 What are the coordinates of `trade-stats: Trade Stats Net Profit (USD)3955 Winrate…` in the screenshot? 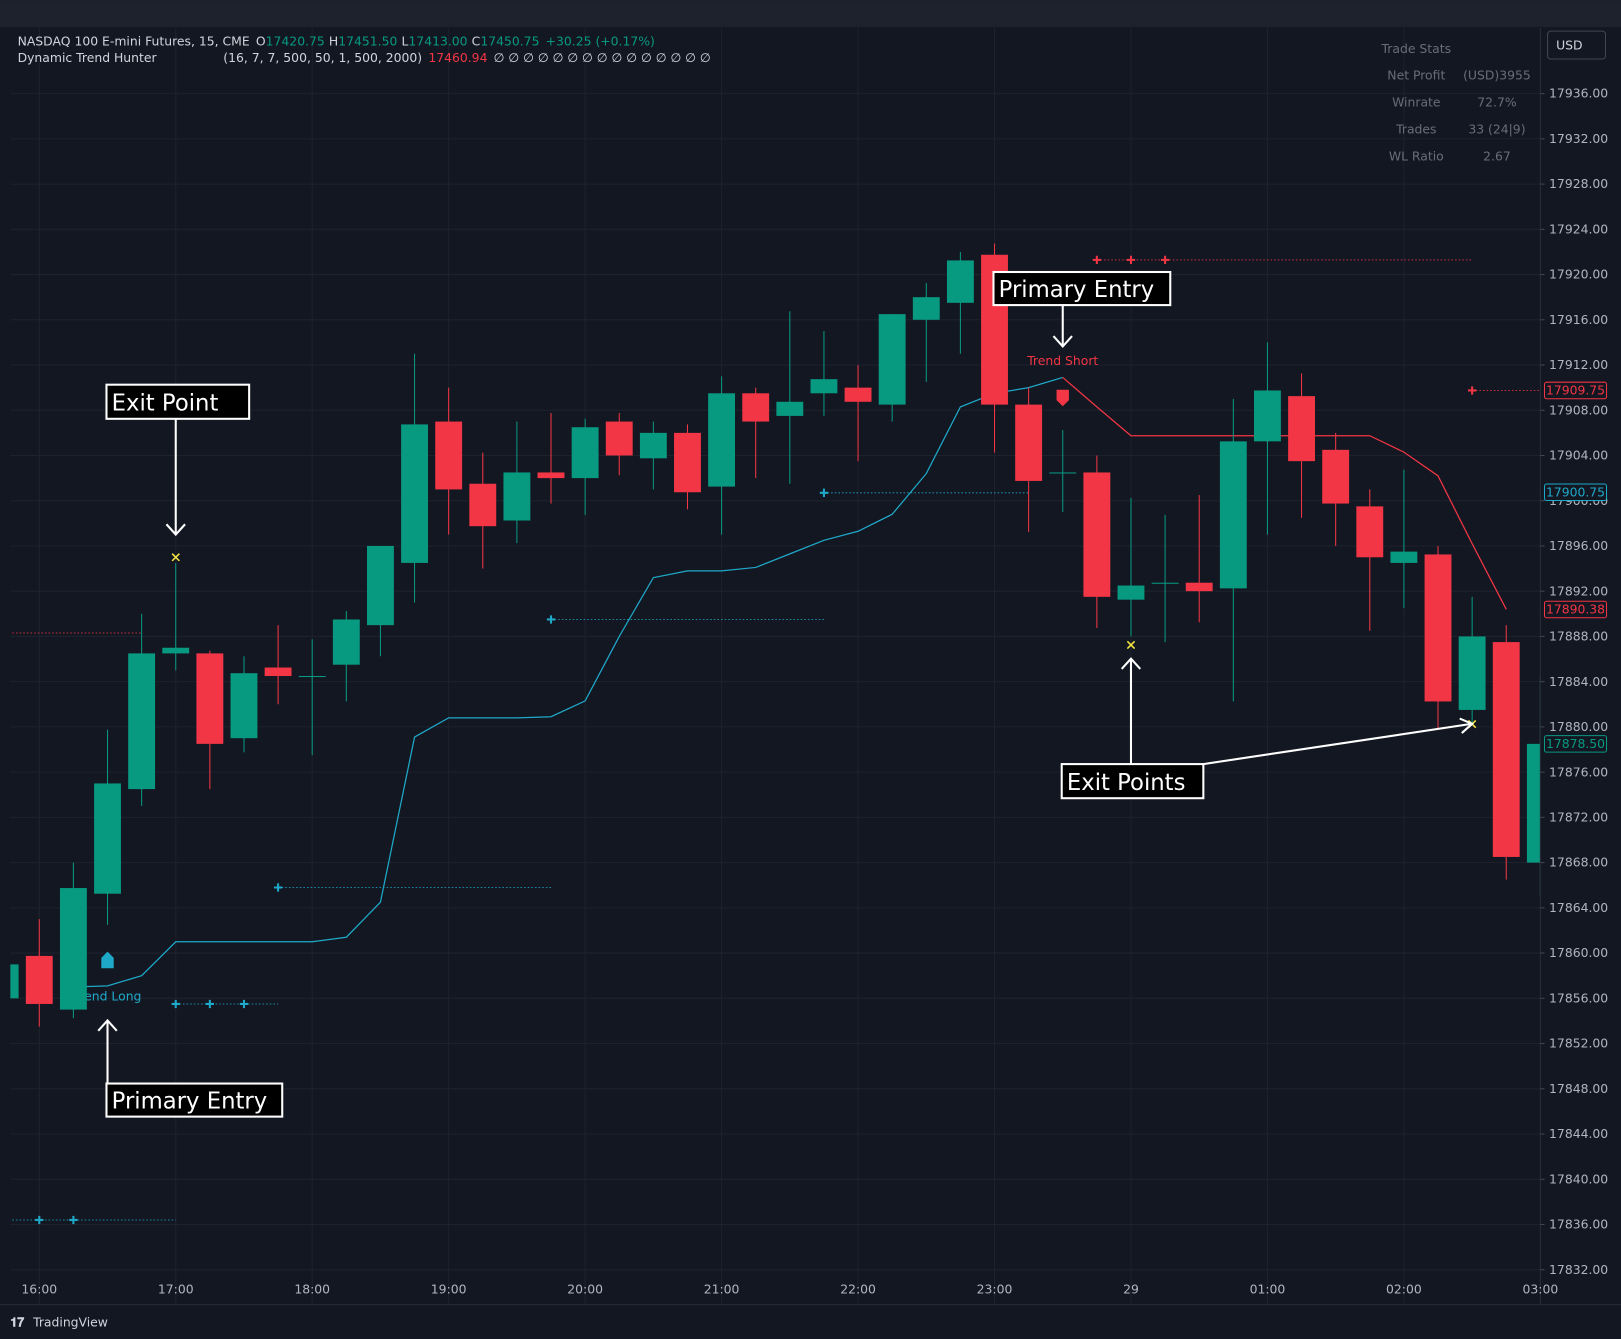 It's located at (1456, 102).